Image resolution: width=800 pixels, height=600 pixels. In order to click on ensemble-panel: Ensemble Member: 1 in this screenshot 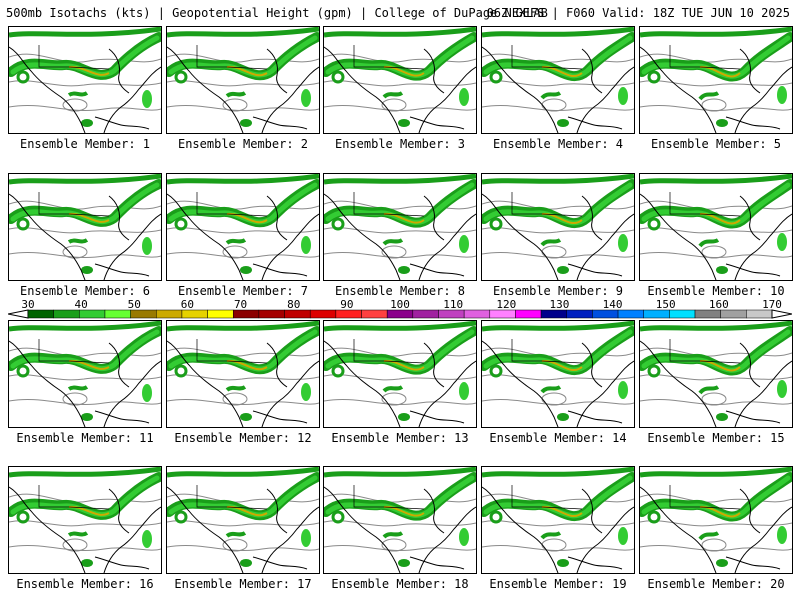, I will do `click(85, 88)`.